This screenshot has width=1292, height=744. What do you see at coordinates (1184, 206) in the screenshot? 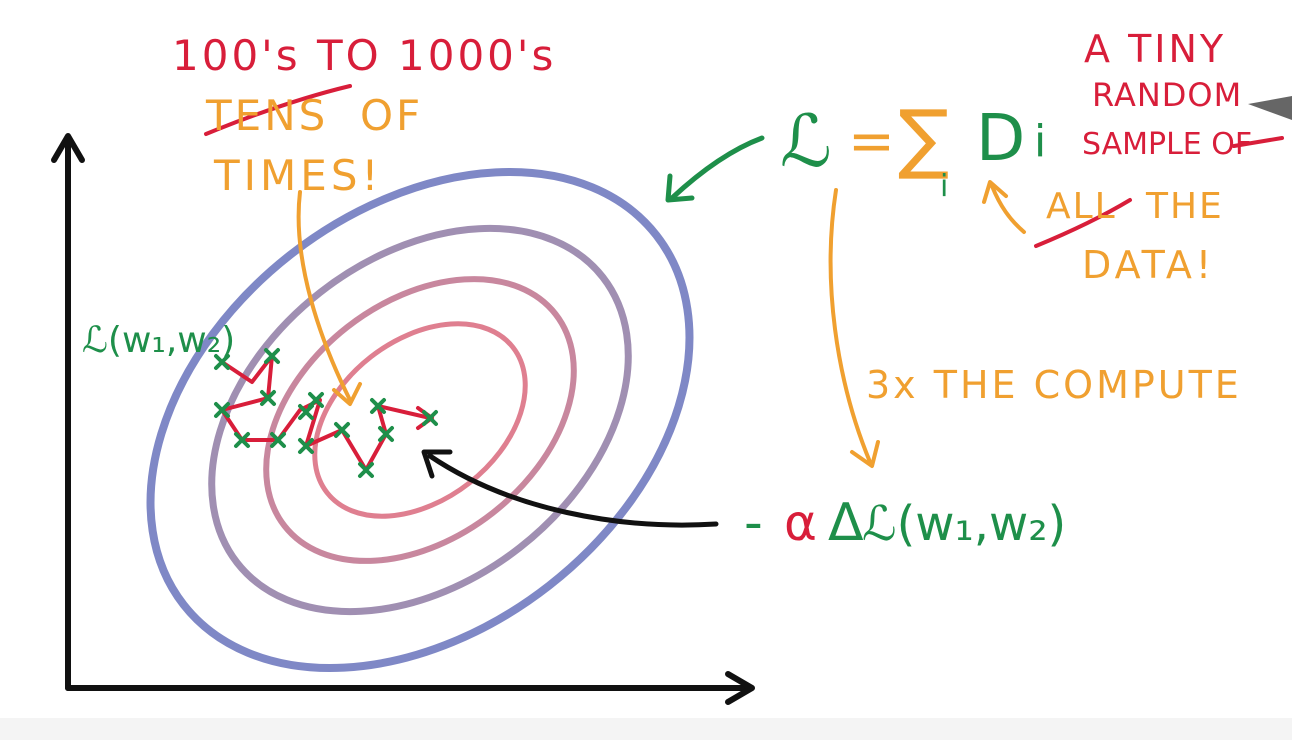
I see `the-label: THE` at bounding box center [1184, 206].